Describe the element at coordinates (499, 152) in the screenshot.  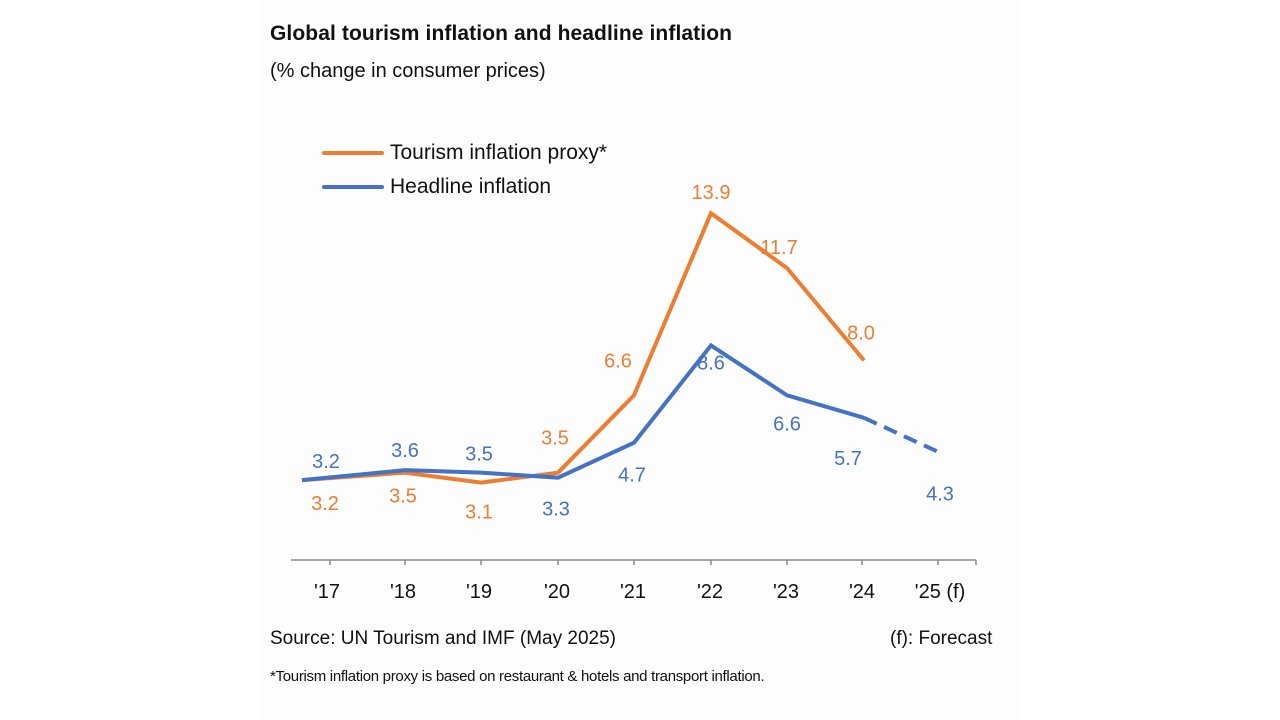
I see `legend-label-tourism: Tourism inflation proxy*` at that location.